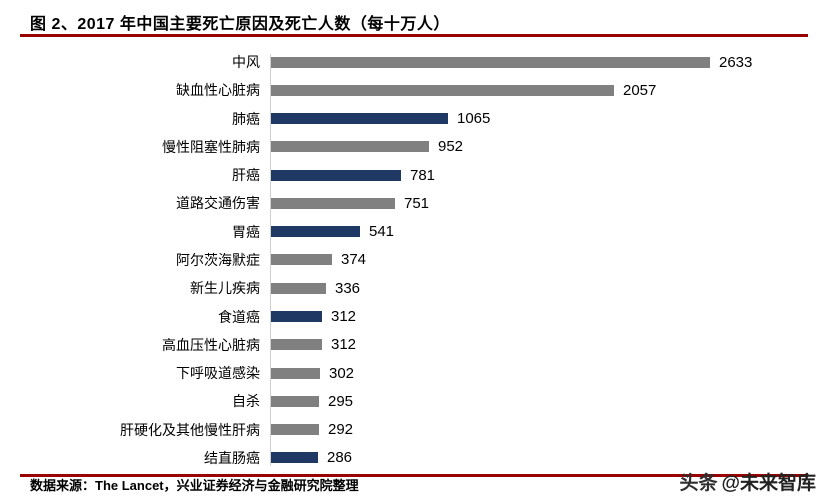 The height and width of the screenshot is (496, 828). I want to click on value-label: 336, so click(348, 288).